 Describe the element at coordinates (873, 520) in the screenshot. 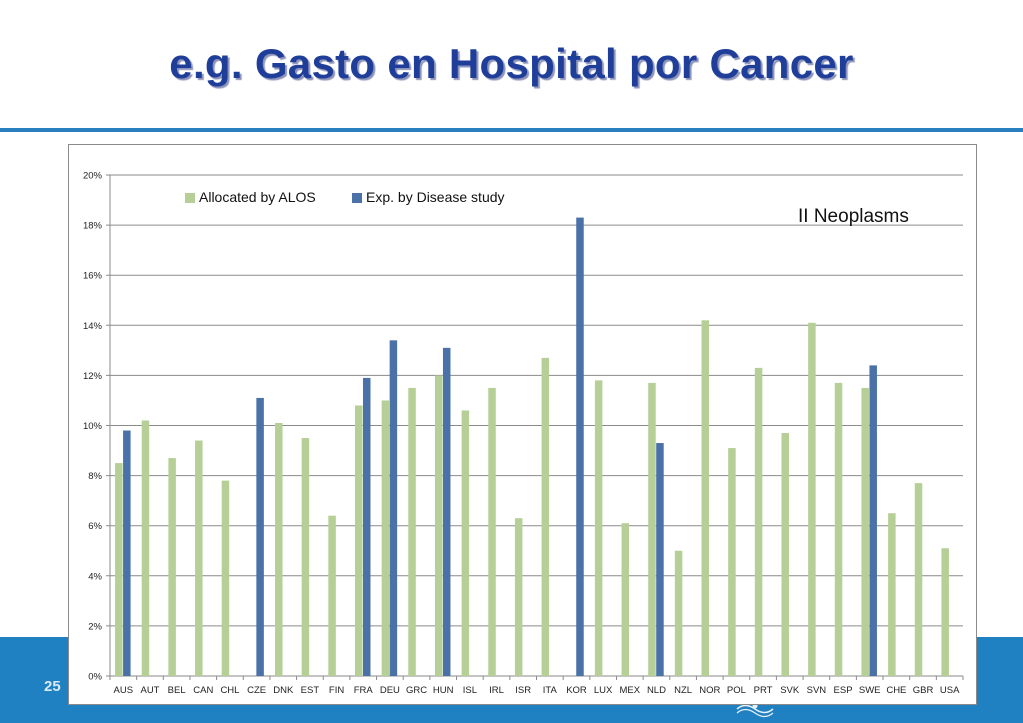

I see `bar-exp-disease-swe` at that location.